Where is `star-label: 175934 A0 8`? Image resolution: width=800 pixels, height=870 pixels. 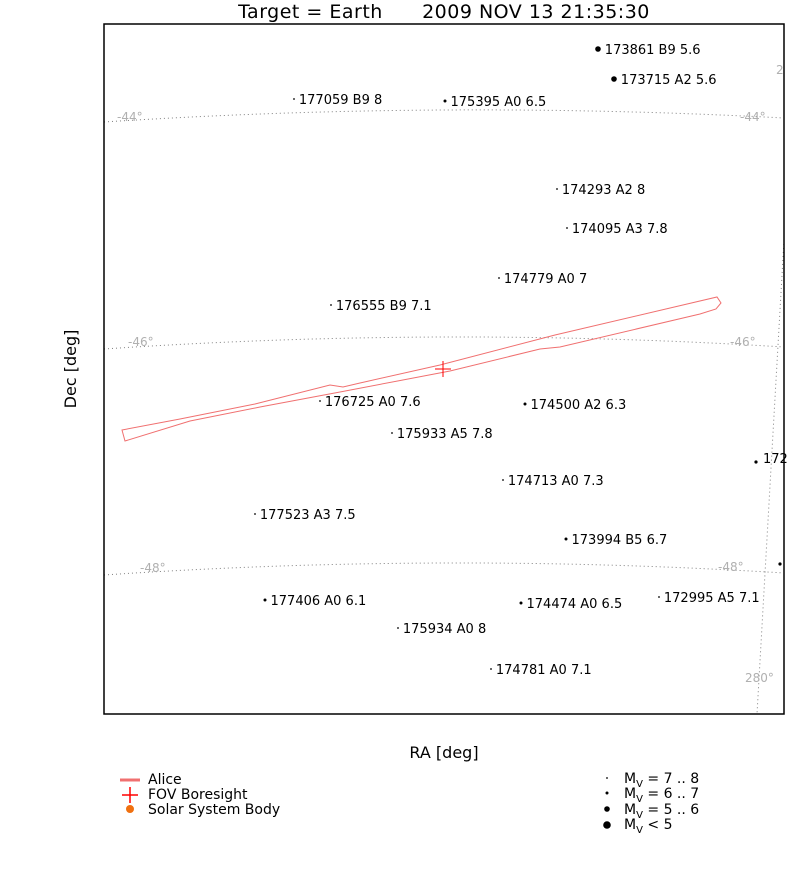
star-label: 175934 A0 8 is located at coordinates (444, 629).